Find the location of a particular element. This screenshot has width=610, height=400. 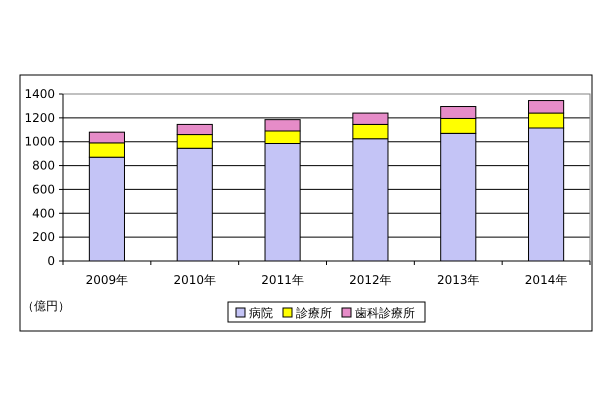

x-tick-label: 2010年 is located at coordinates (194, 280).